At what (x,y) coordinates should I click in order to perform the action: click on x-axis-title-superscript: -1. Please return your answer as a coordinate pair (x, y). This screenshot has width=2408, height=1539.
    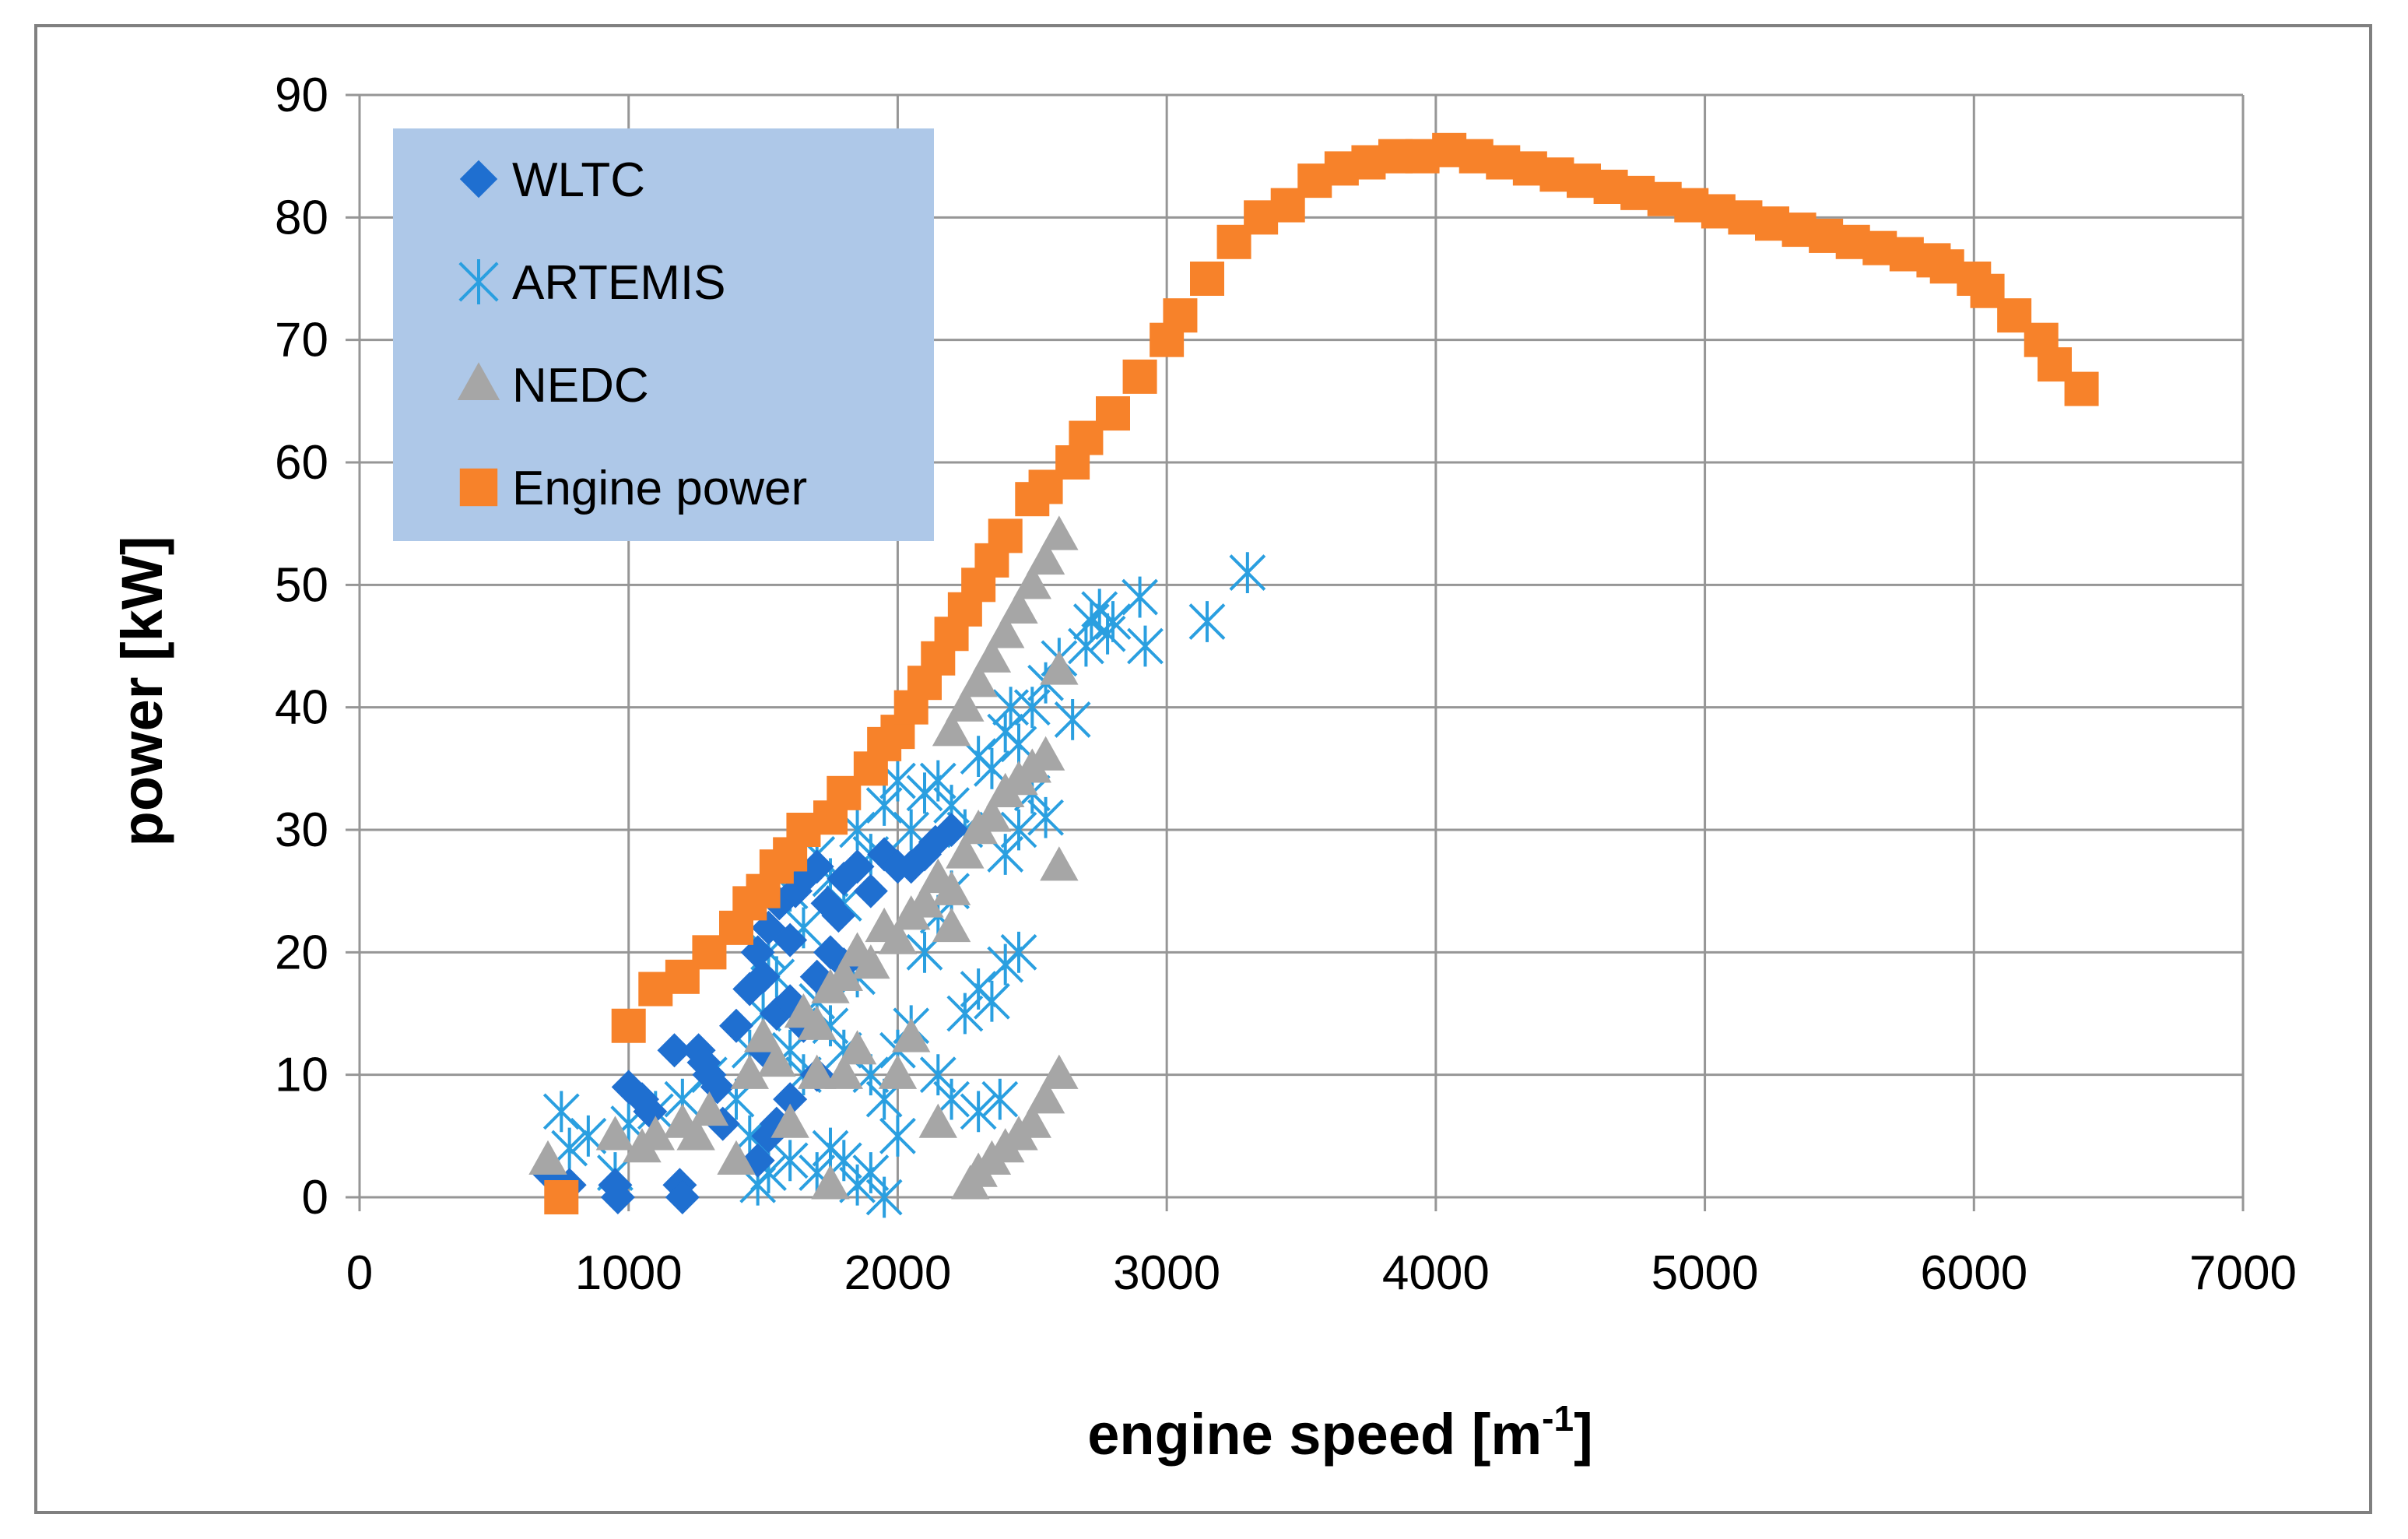
    Looking at the image, I should click on (1558, 1419).